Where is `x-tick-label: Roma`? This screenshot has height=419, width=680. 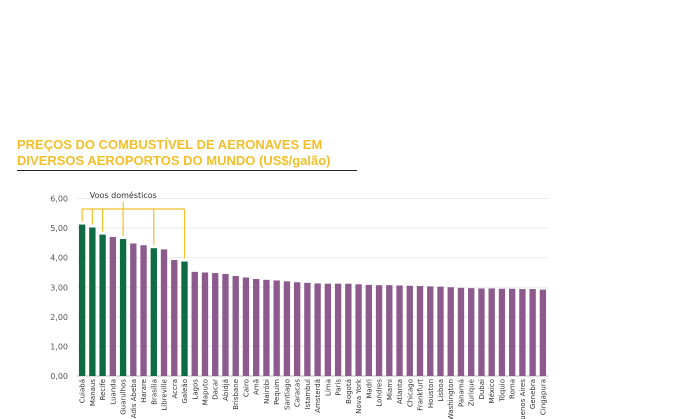
x-tick-label: Roma is located at coordinates (513, 389).